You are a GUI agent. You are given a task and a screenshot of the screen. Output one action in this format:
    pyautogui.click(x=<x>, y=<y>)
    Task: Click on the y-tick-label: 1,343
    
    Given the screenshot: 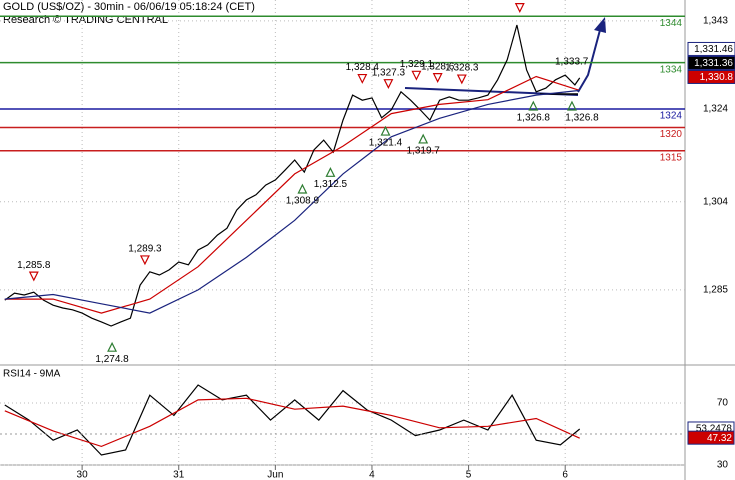 What is the action you would take?
    pyautogui.click(x=715, y=21)
    